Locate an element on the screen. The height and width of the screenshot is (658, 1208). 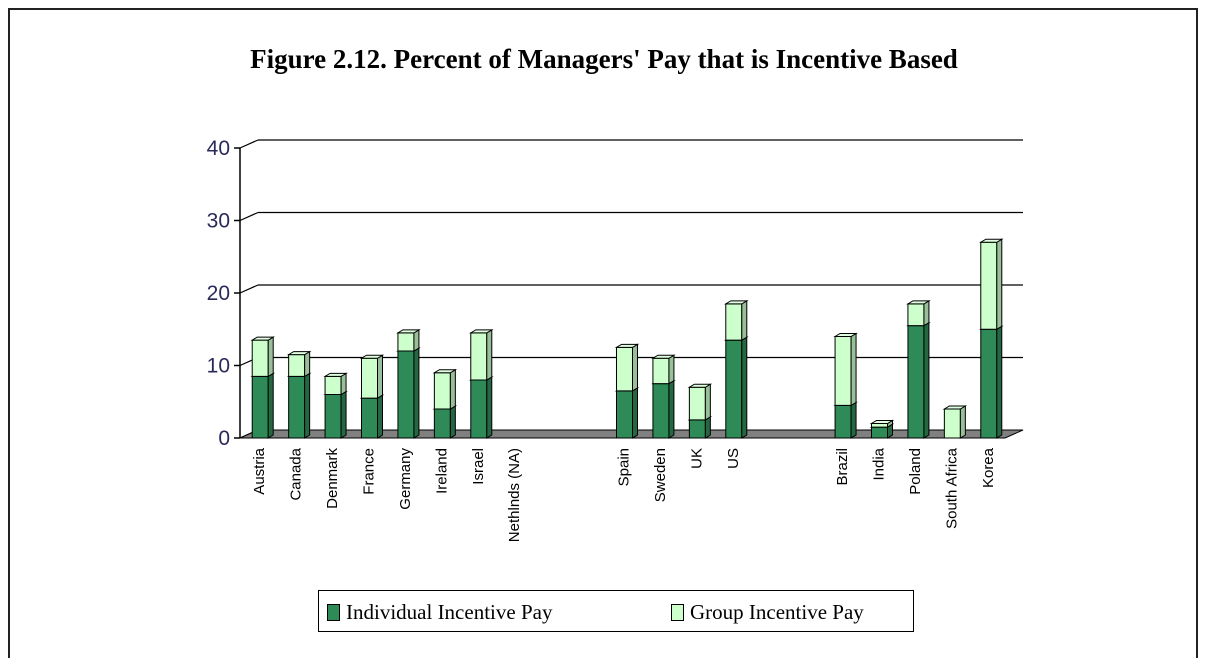
x-tick-label: Germany is located at coordinates (405, 479).